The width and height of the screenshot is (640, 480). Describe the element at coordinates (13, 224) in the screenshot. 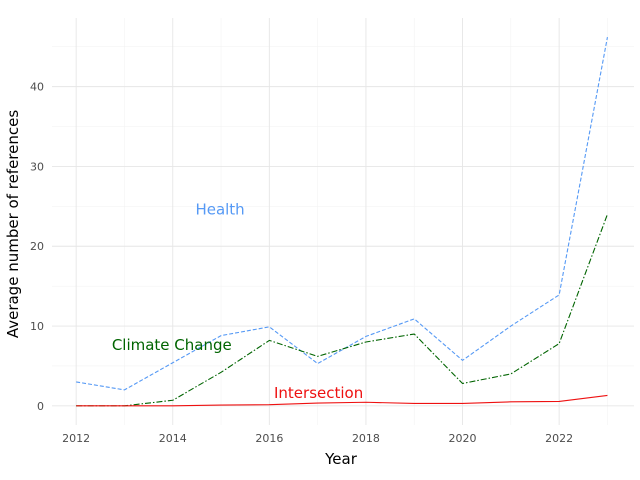

I see `y-axis-title: Average number of references` at that location.